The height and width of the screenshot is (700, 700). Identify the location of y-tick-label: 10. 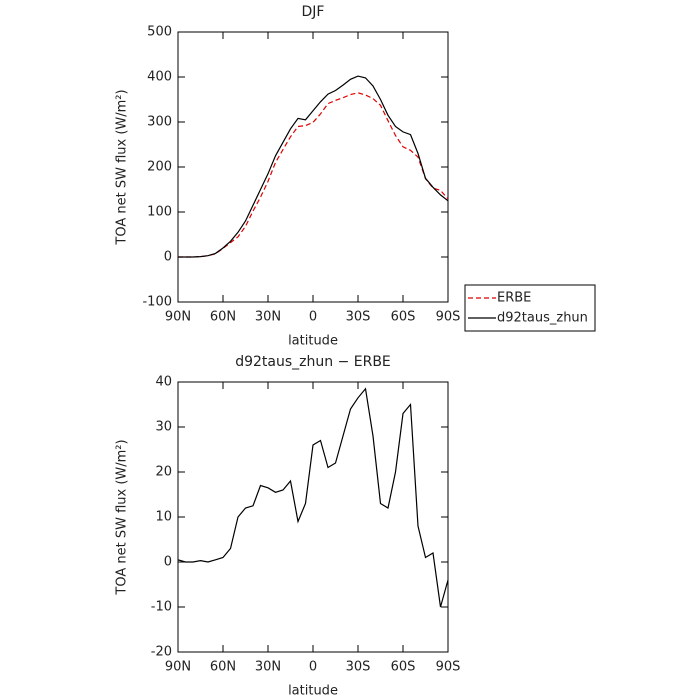
(163, 517).